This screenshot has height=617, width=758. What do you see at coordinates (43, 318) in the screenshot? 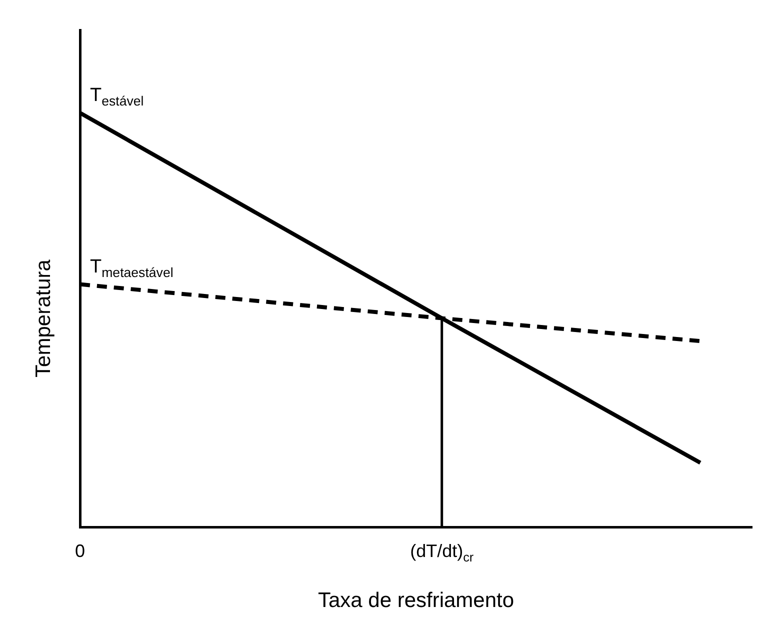
I see `y-axis-title: Temperatura` at bounding box center [43, 318].